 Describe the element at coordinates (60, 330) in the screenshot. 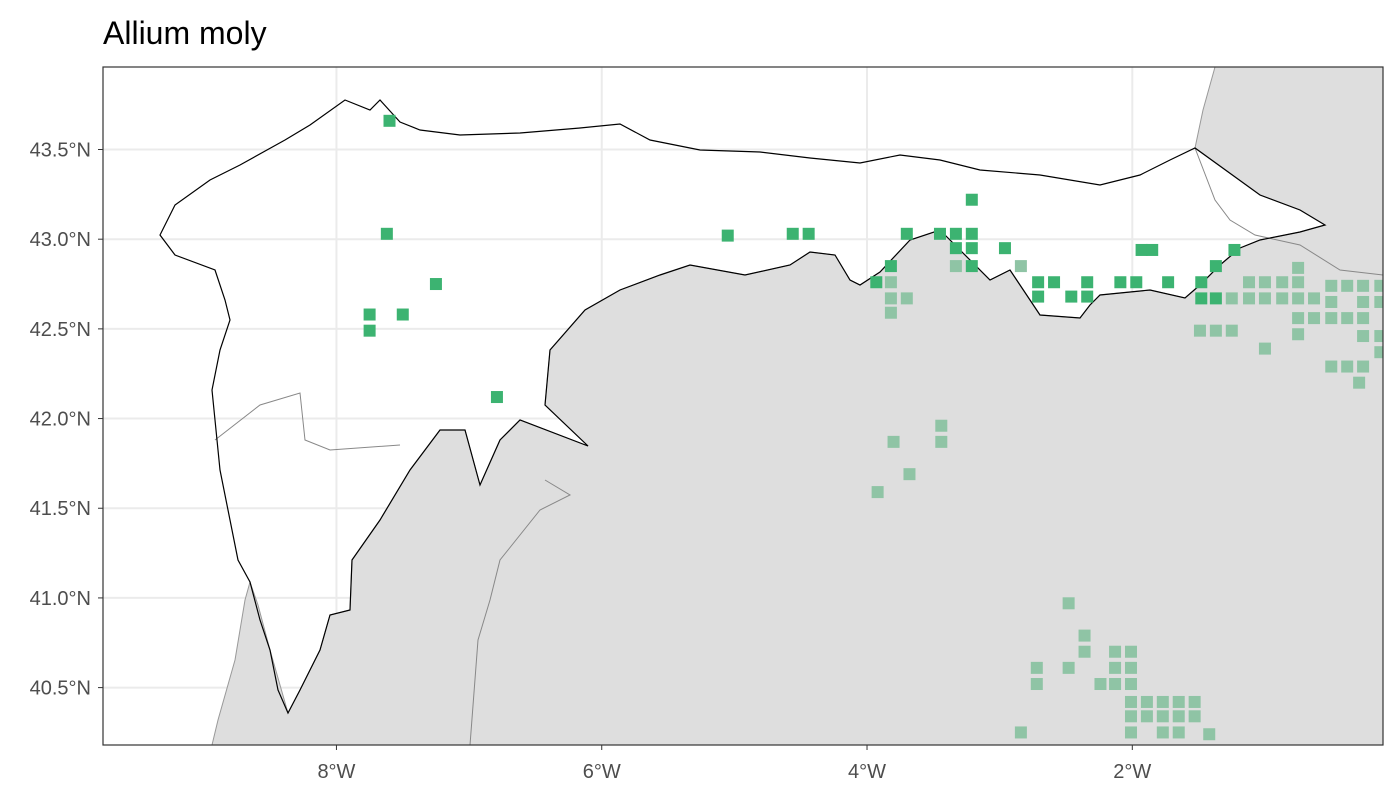

I see `y-tick-label: 42.5°N` at that location.